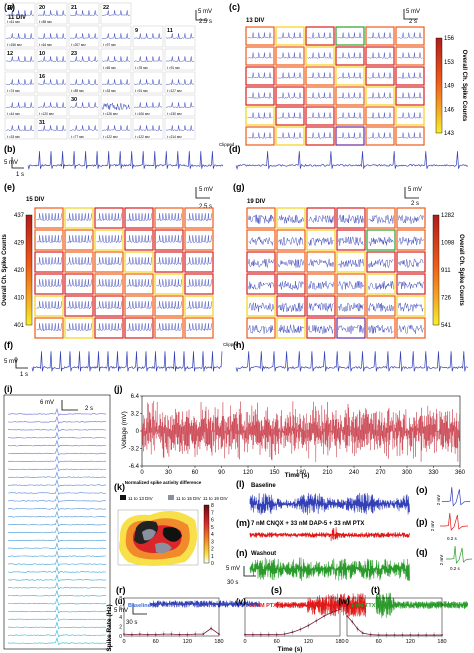 This screenshot has height=653, width=474. What do you see at coordinates (307, 524) in the screenshot?
I see `panel-m-name: 7 nM CNQX + 33 nM DAP-5 + 33 nM PTX` at bounding box center [307, 524].